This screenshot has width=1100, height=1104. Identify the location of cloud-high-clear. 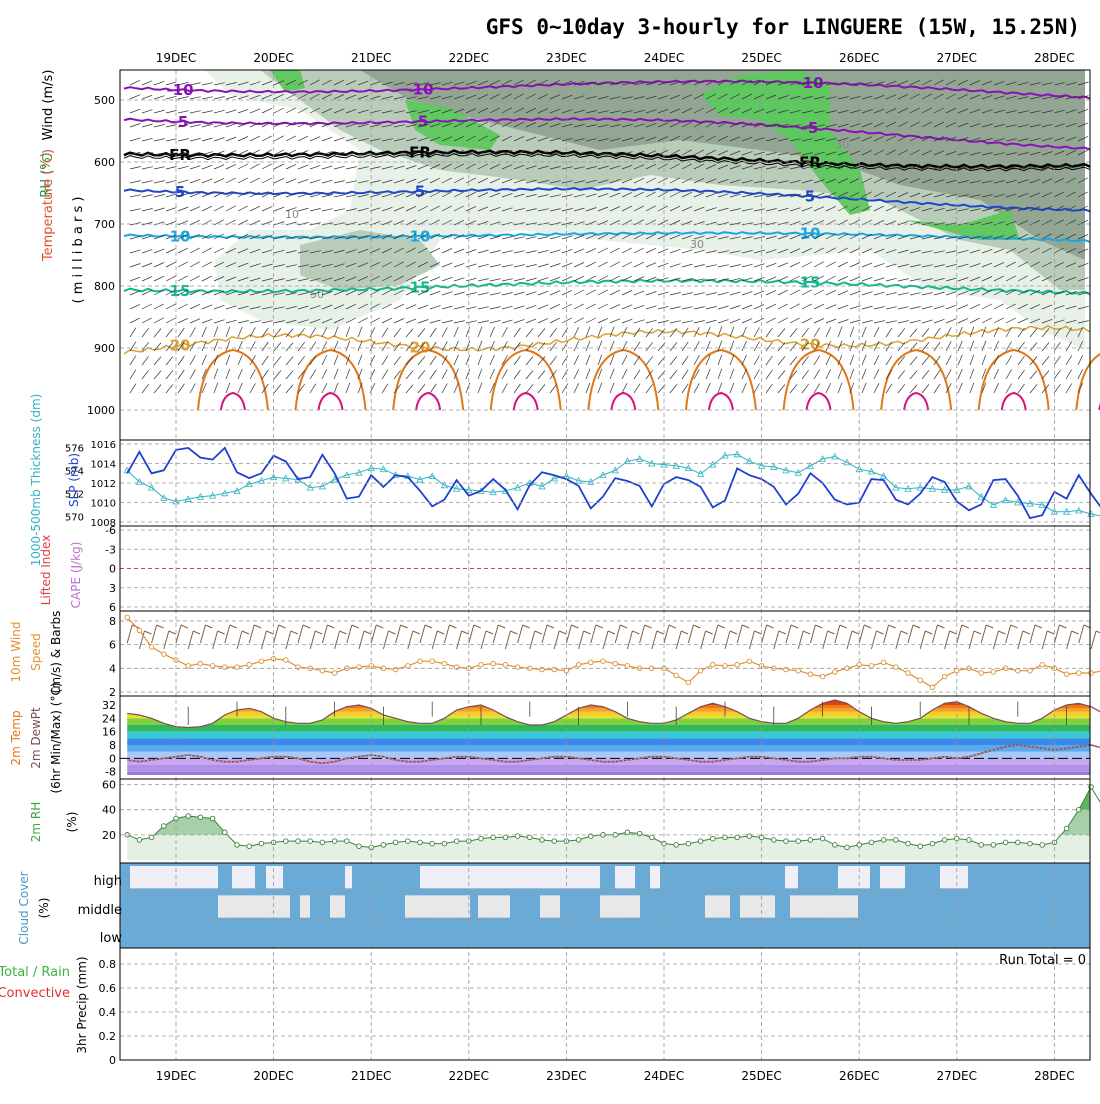
(892, 877).